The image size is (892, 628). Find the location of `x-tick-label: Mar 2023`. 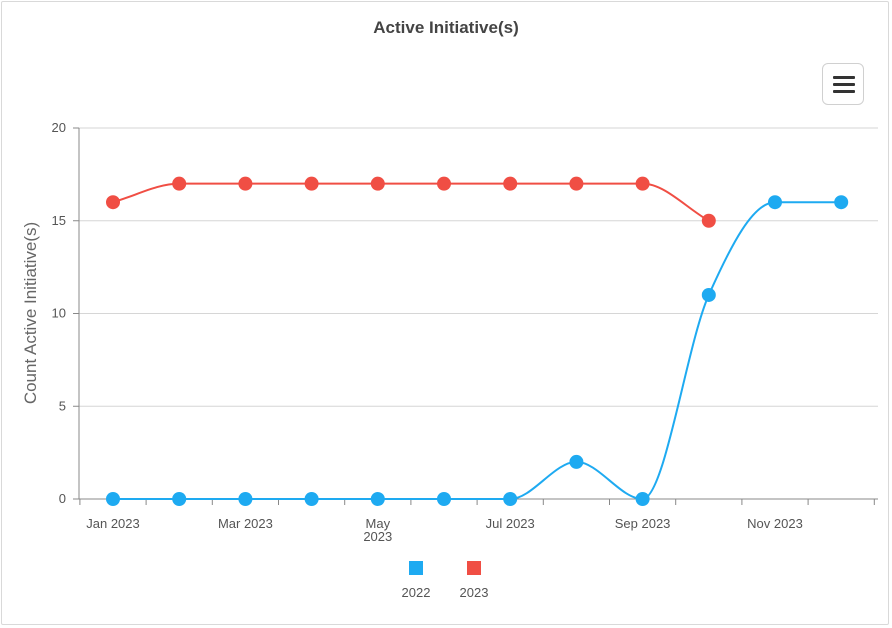

x-tick-label: Mar 2023 is located at coordinates (245, 523).